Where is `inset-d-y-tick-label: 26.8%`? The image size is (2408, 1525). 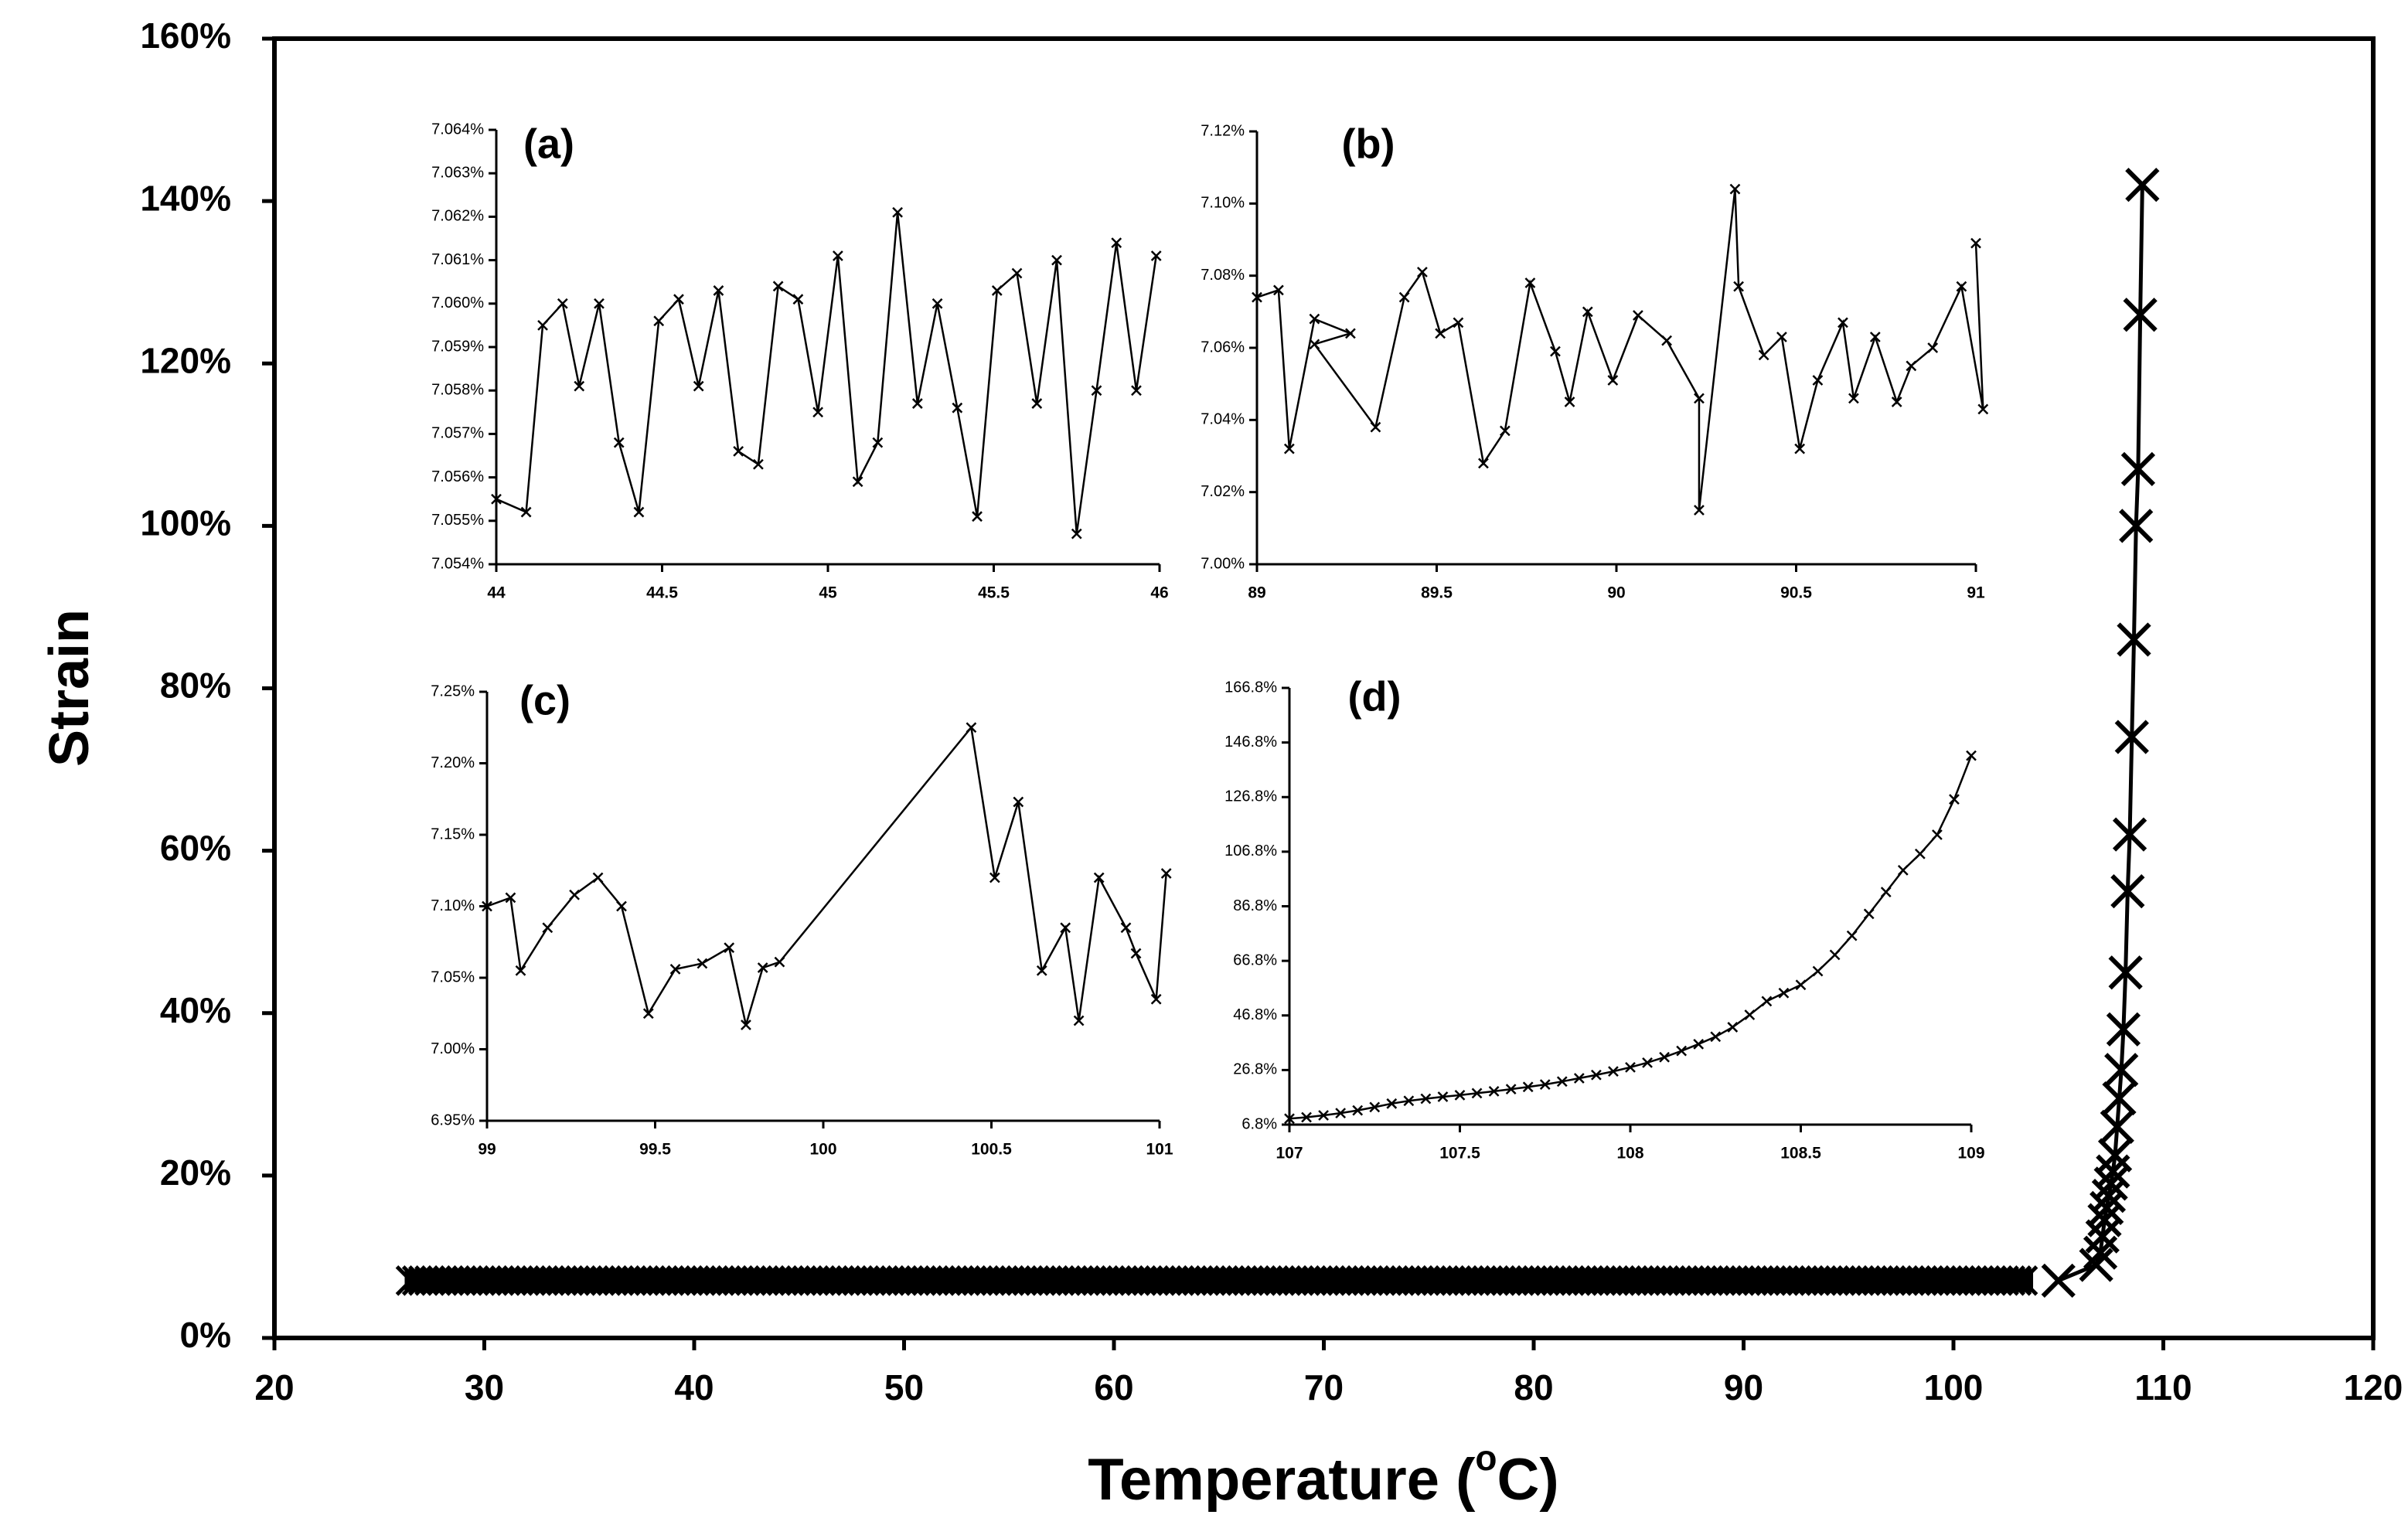 inset-d-y-tick-label: 26.8% is located at coordinates (1255, 1069).